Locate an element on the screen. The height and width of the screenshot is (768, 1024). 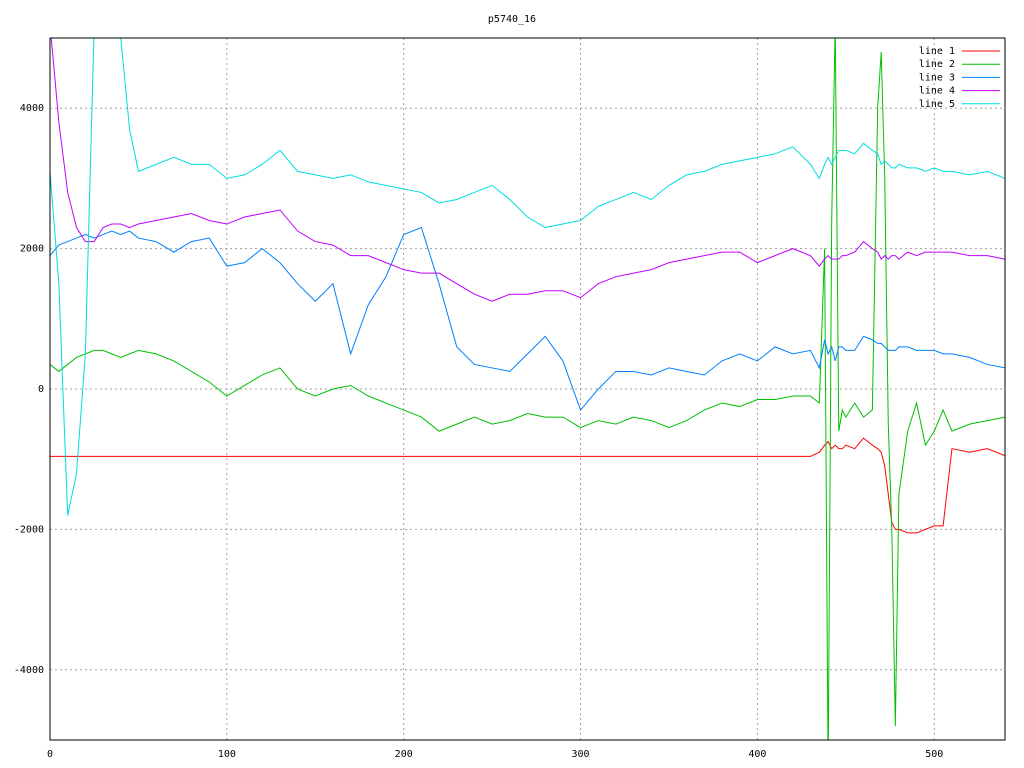
x-tick-label: 200 is located at coordinates (404, 754).